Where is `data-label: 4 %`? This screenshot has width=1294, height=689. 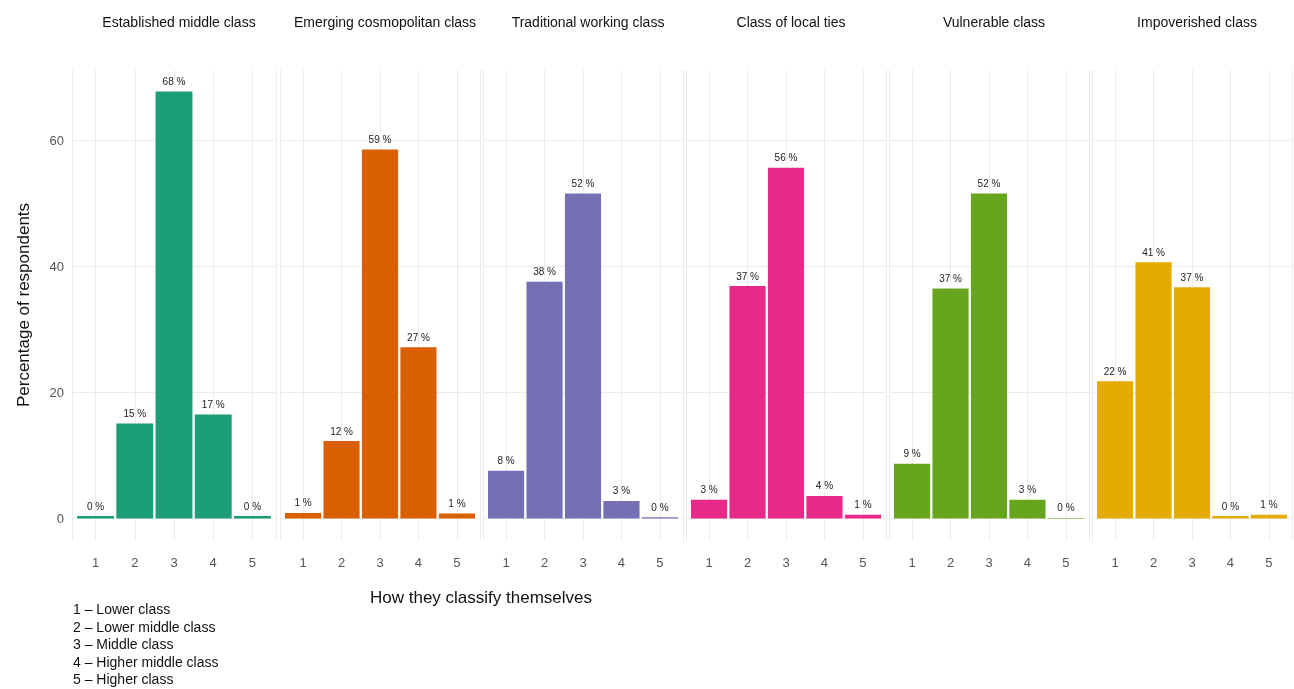
data-label: 4 % is located at coordinates (824, 486).